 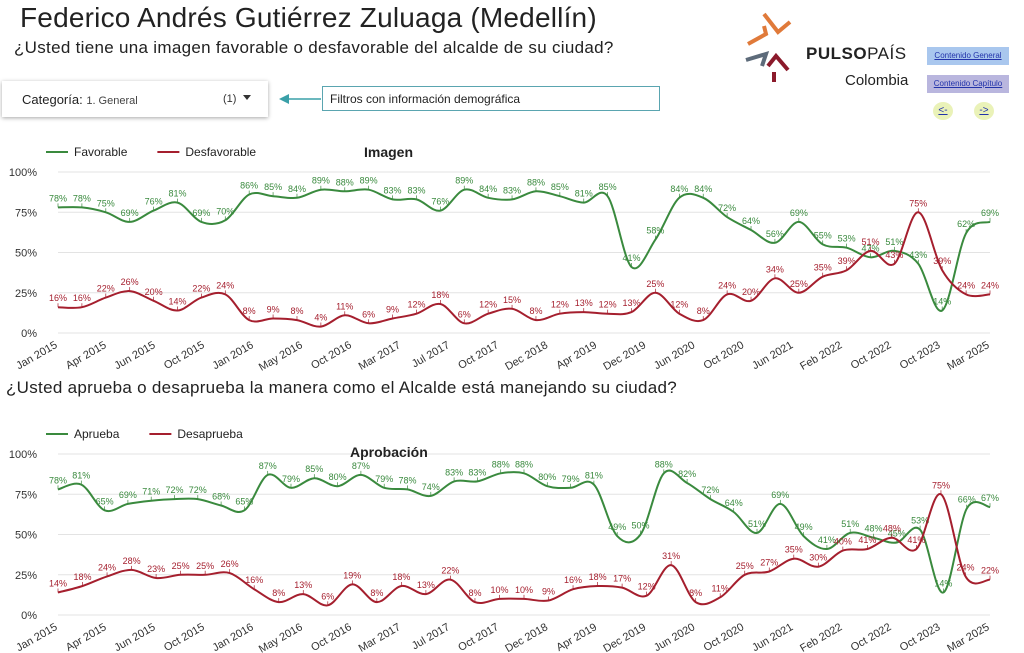 What do you see at coordinates (892, 529) in the screenshot?
I see `data-label: 48%` at bounding box center [892, 529].